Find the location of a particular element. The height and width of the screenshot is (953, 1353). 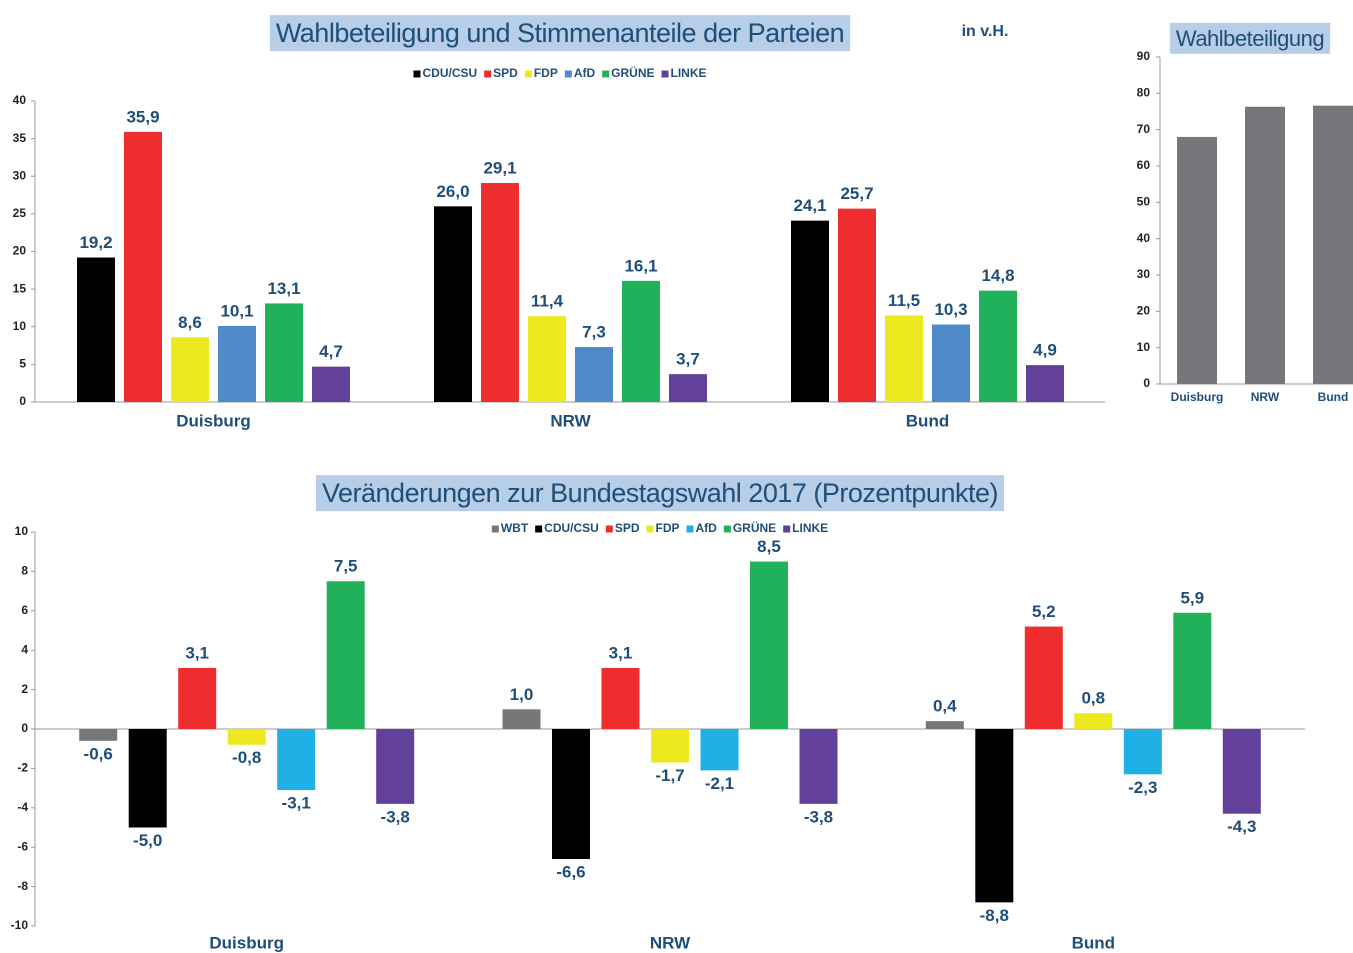

value-label: -8,8 is located at coordinates (994, 915).